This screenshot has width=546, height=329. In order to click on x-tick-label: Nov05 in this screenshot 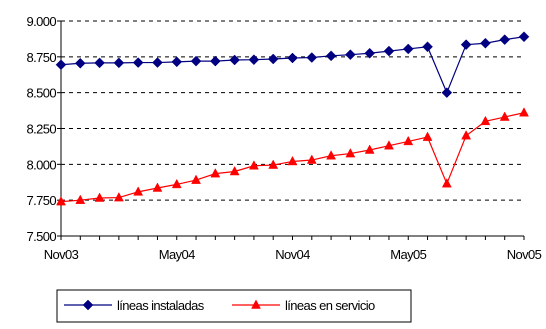, I will do `click(524, 254)`.